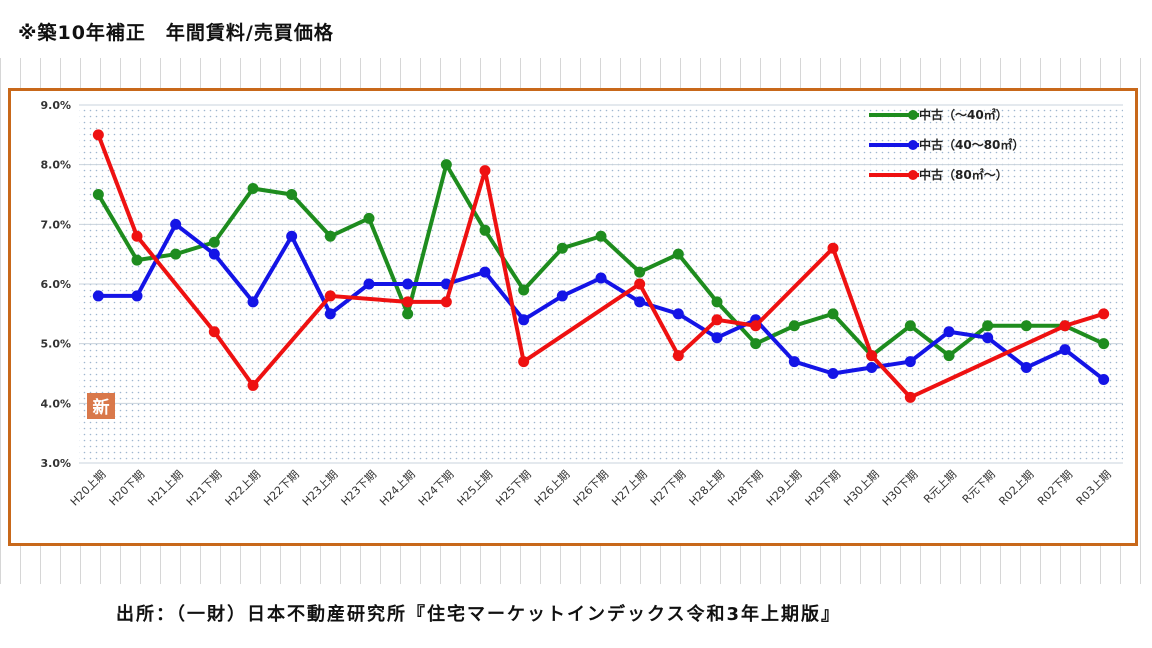  Describe the element at coordinates (127, 488) in the screenshot. I see `x-tick-label: H20下期` at that location.